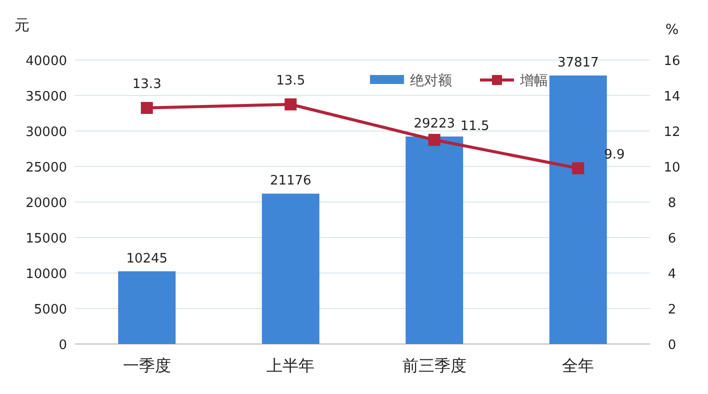  Describe the element at coordinates (291, 181) in the screenshot. I see `data-label: 21176` at that location.